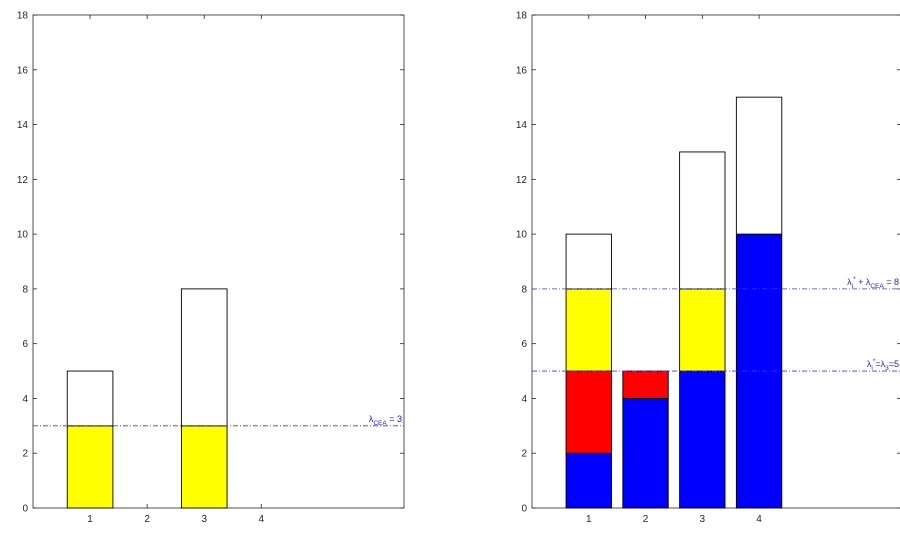 This screenshot has width=900, height=534. I want to click on bar-segment-cat2-series1, so click(645, 453).